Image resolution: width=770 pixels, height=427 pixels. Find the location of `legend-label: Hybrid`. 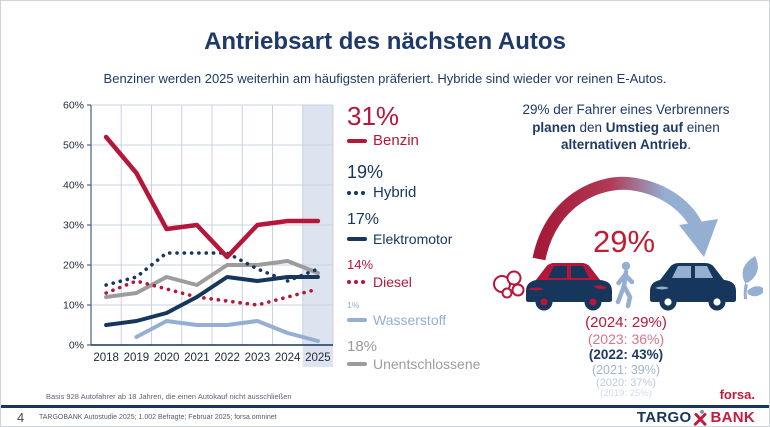

legend-label: Hybrid is located at coordinates (395, 193).